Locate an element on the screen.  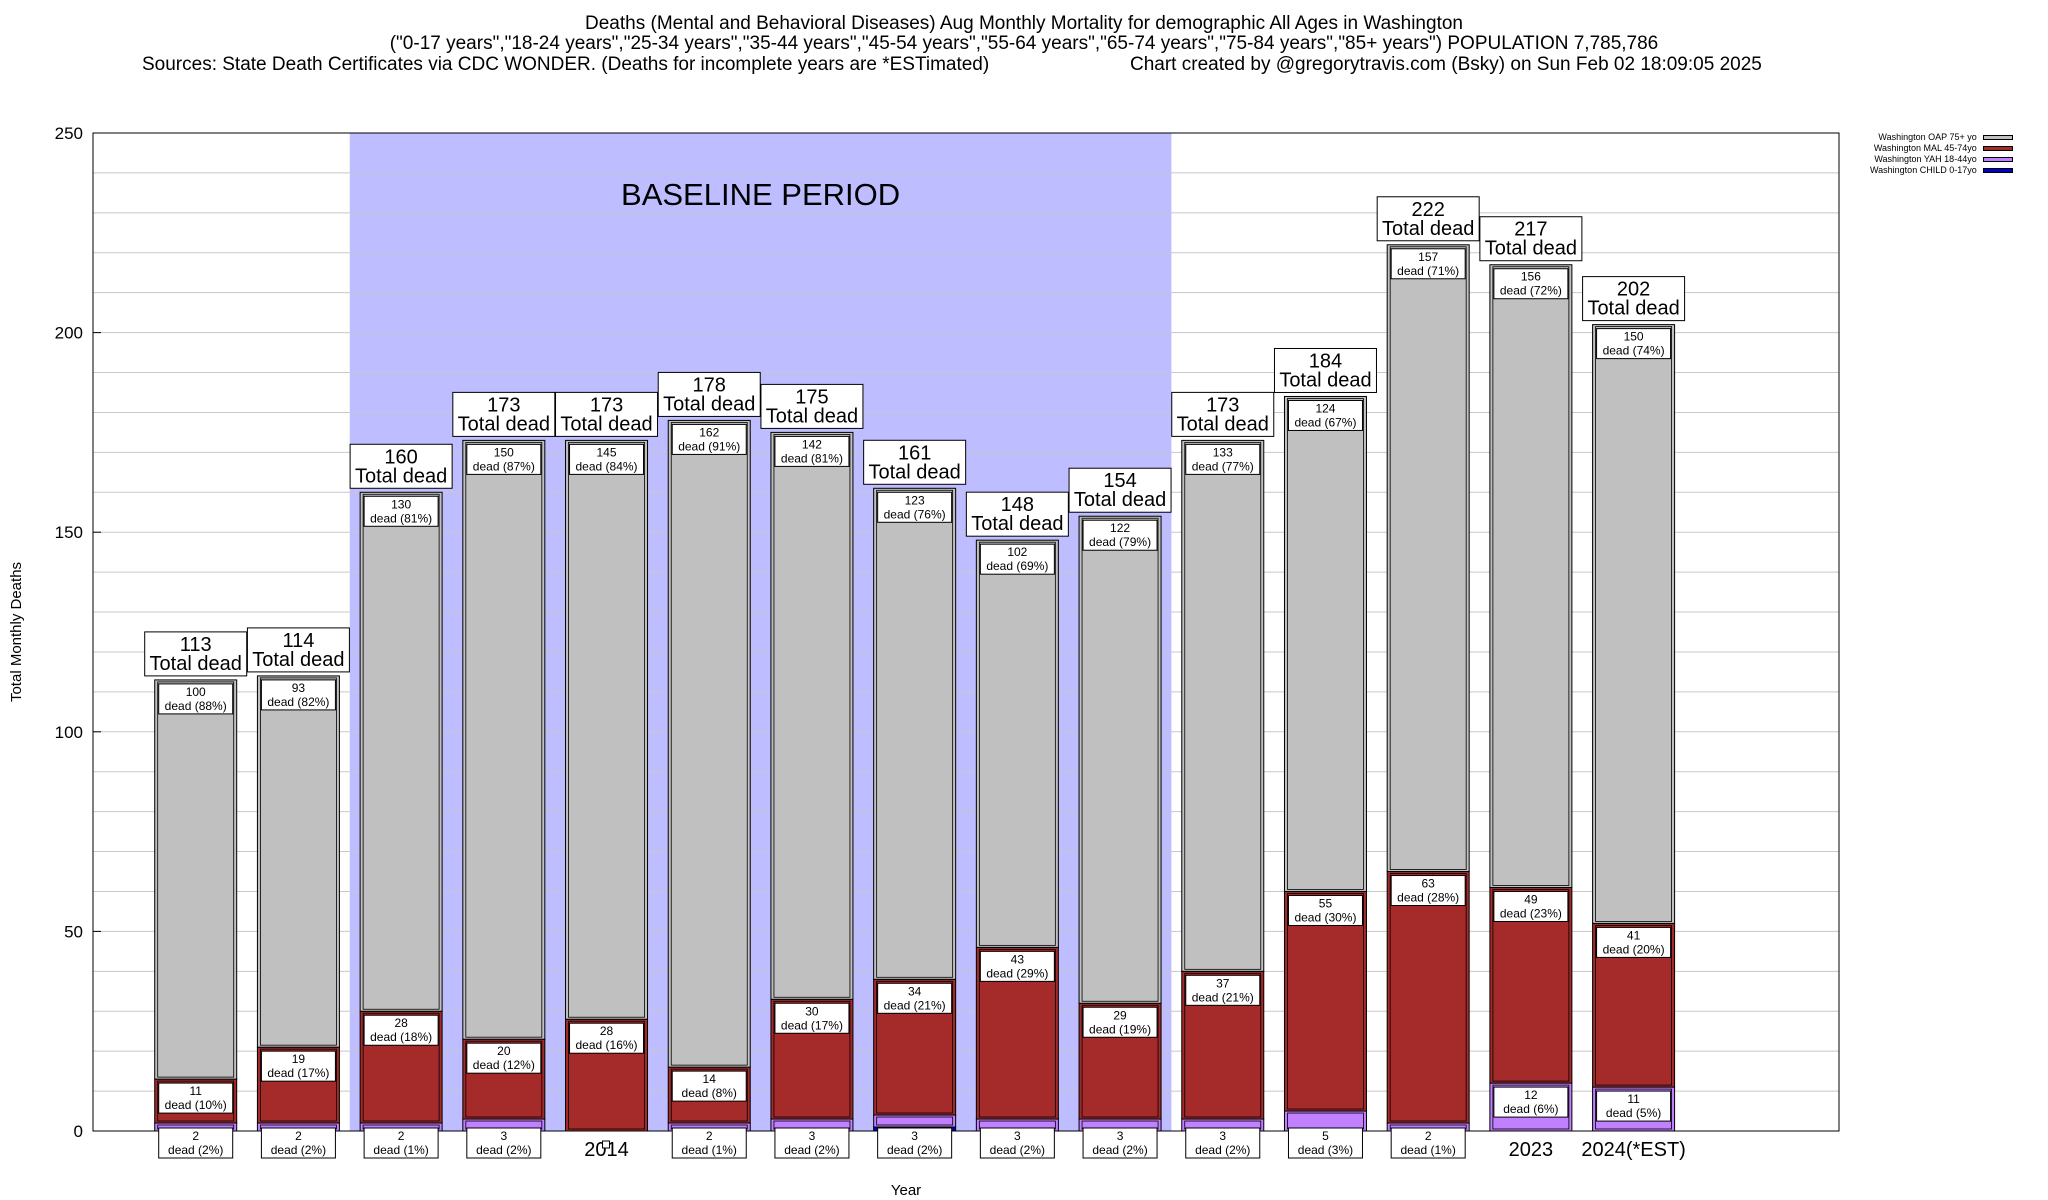
data-label-count: 124 is located at coordinates (1325, 408).